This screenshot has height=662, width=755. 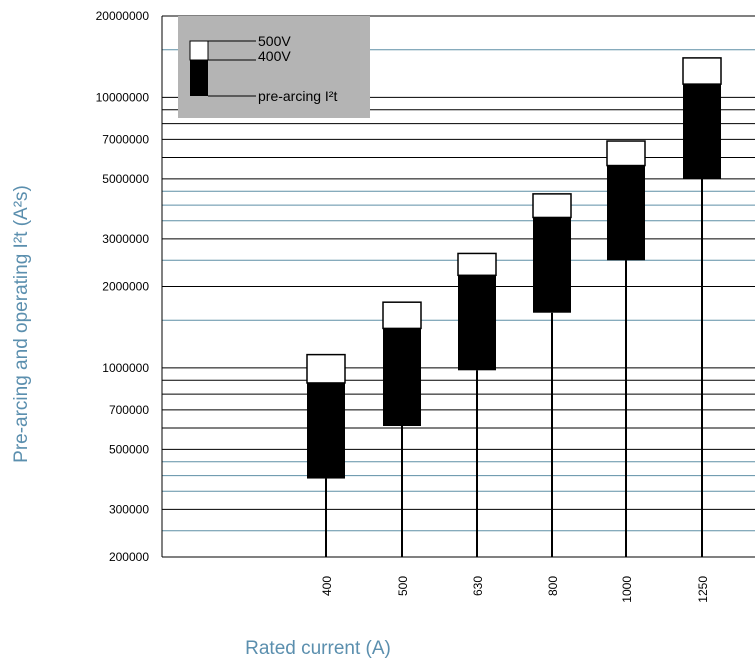 I want to click on x-tick-label: 1250, so click(x=703, y=589).